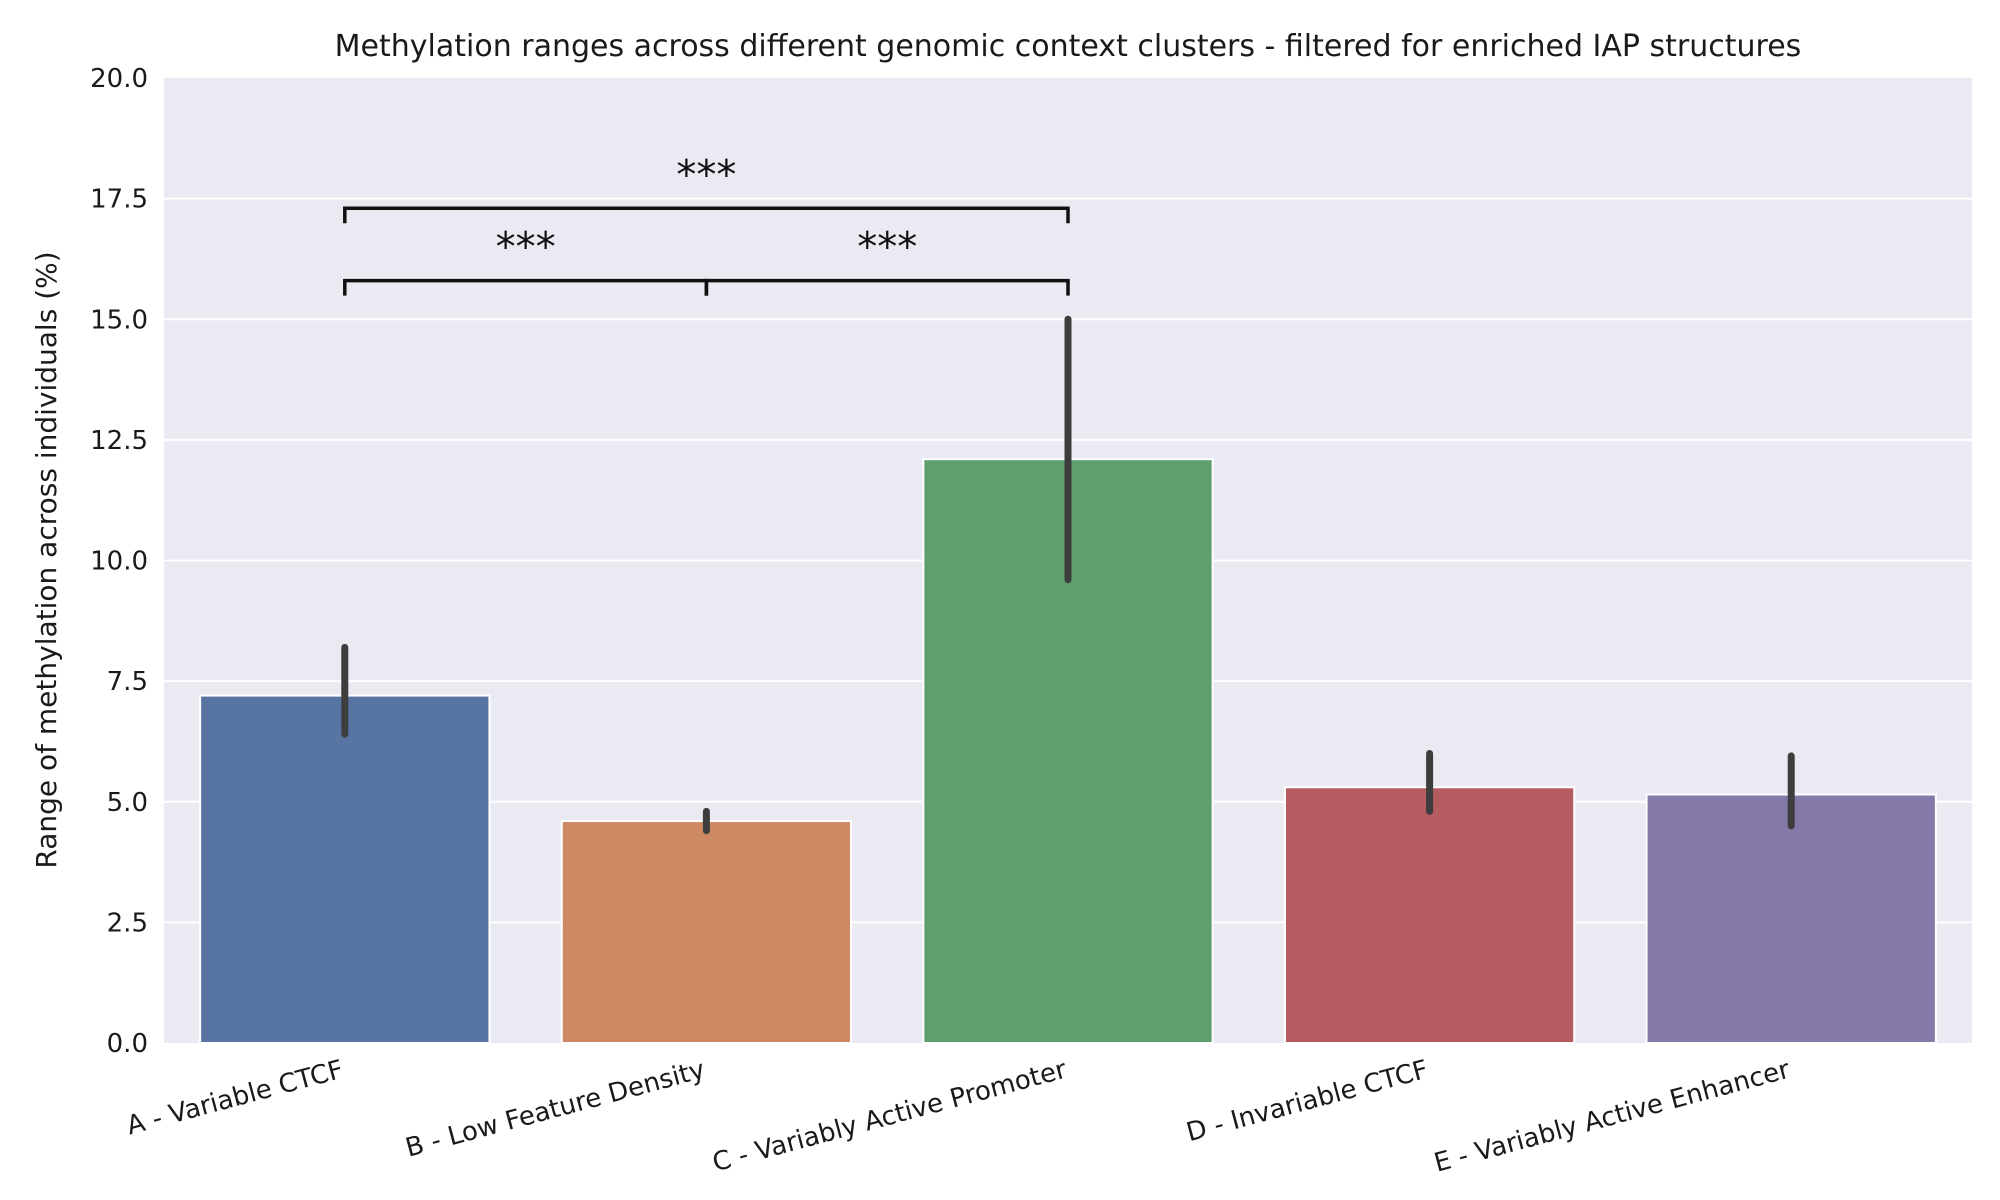 Image resolution: width=2000 pixels, height=1200 pixels. I want to click on y-tick-label: 7.5, so click(127, 682).